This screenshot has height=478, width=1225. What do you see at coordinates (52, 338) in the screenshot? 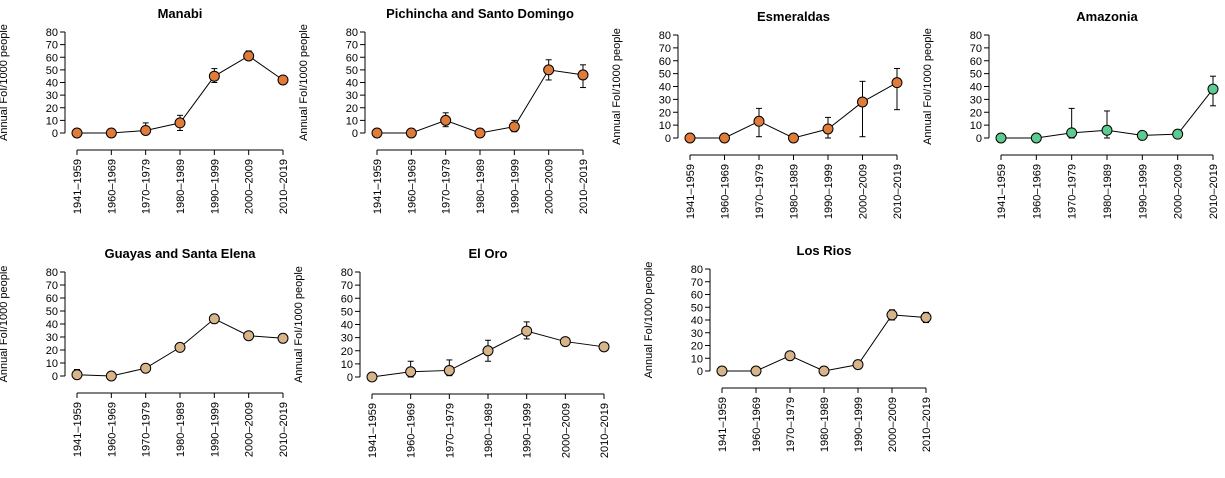
I see `y-tick-label: 30` at bounding box center [52, 338].